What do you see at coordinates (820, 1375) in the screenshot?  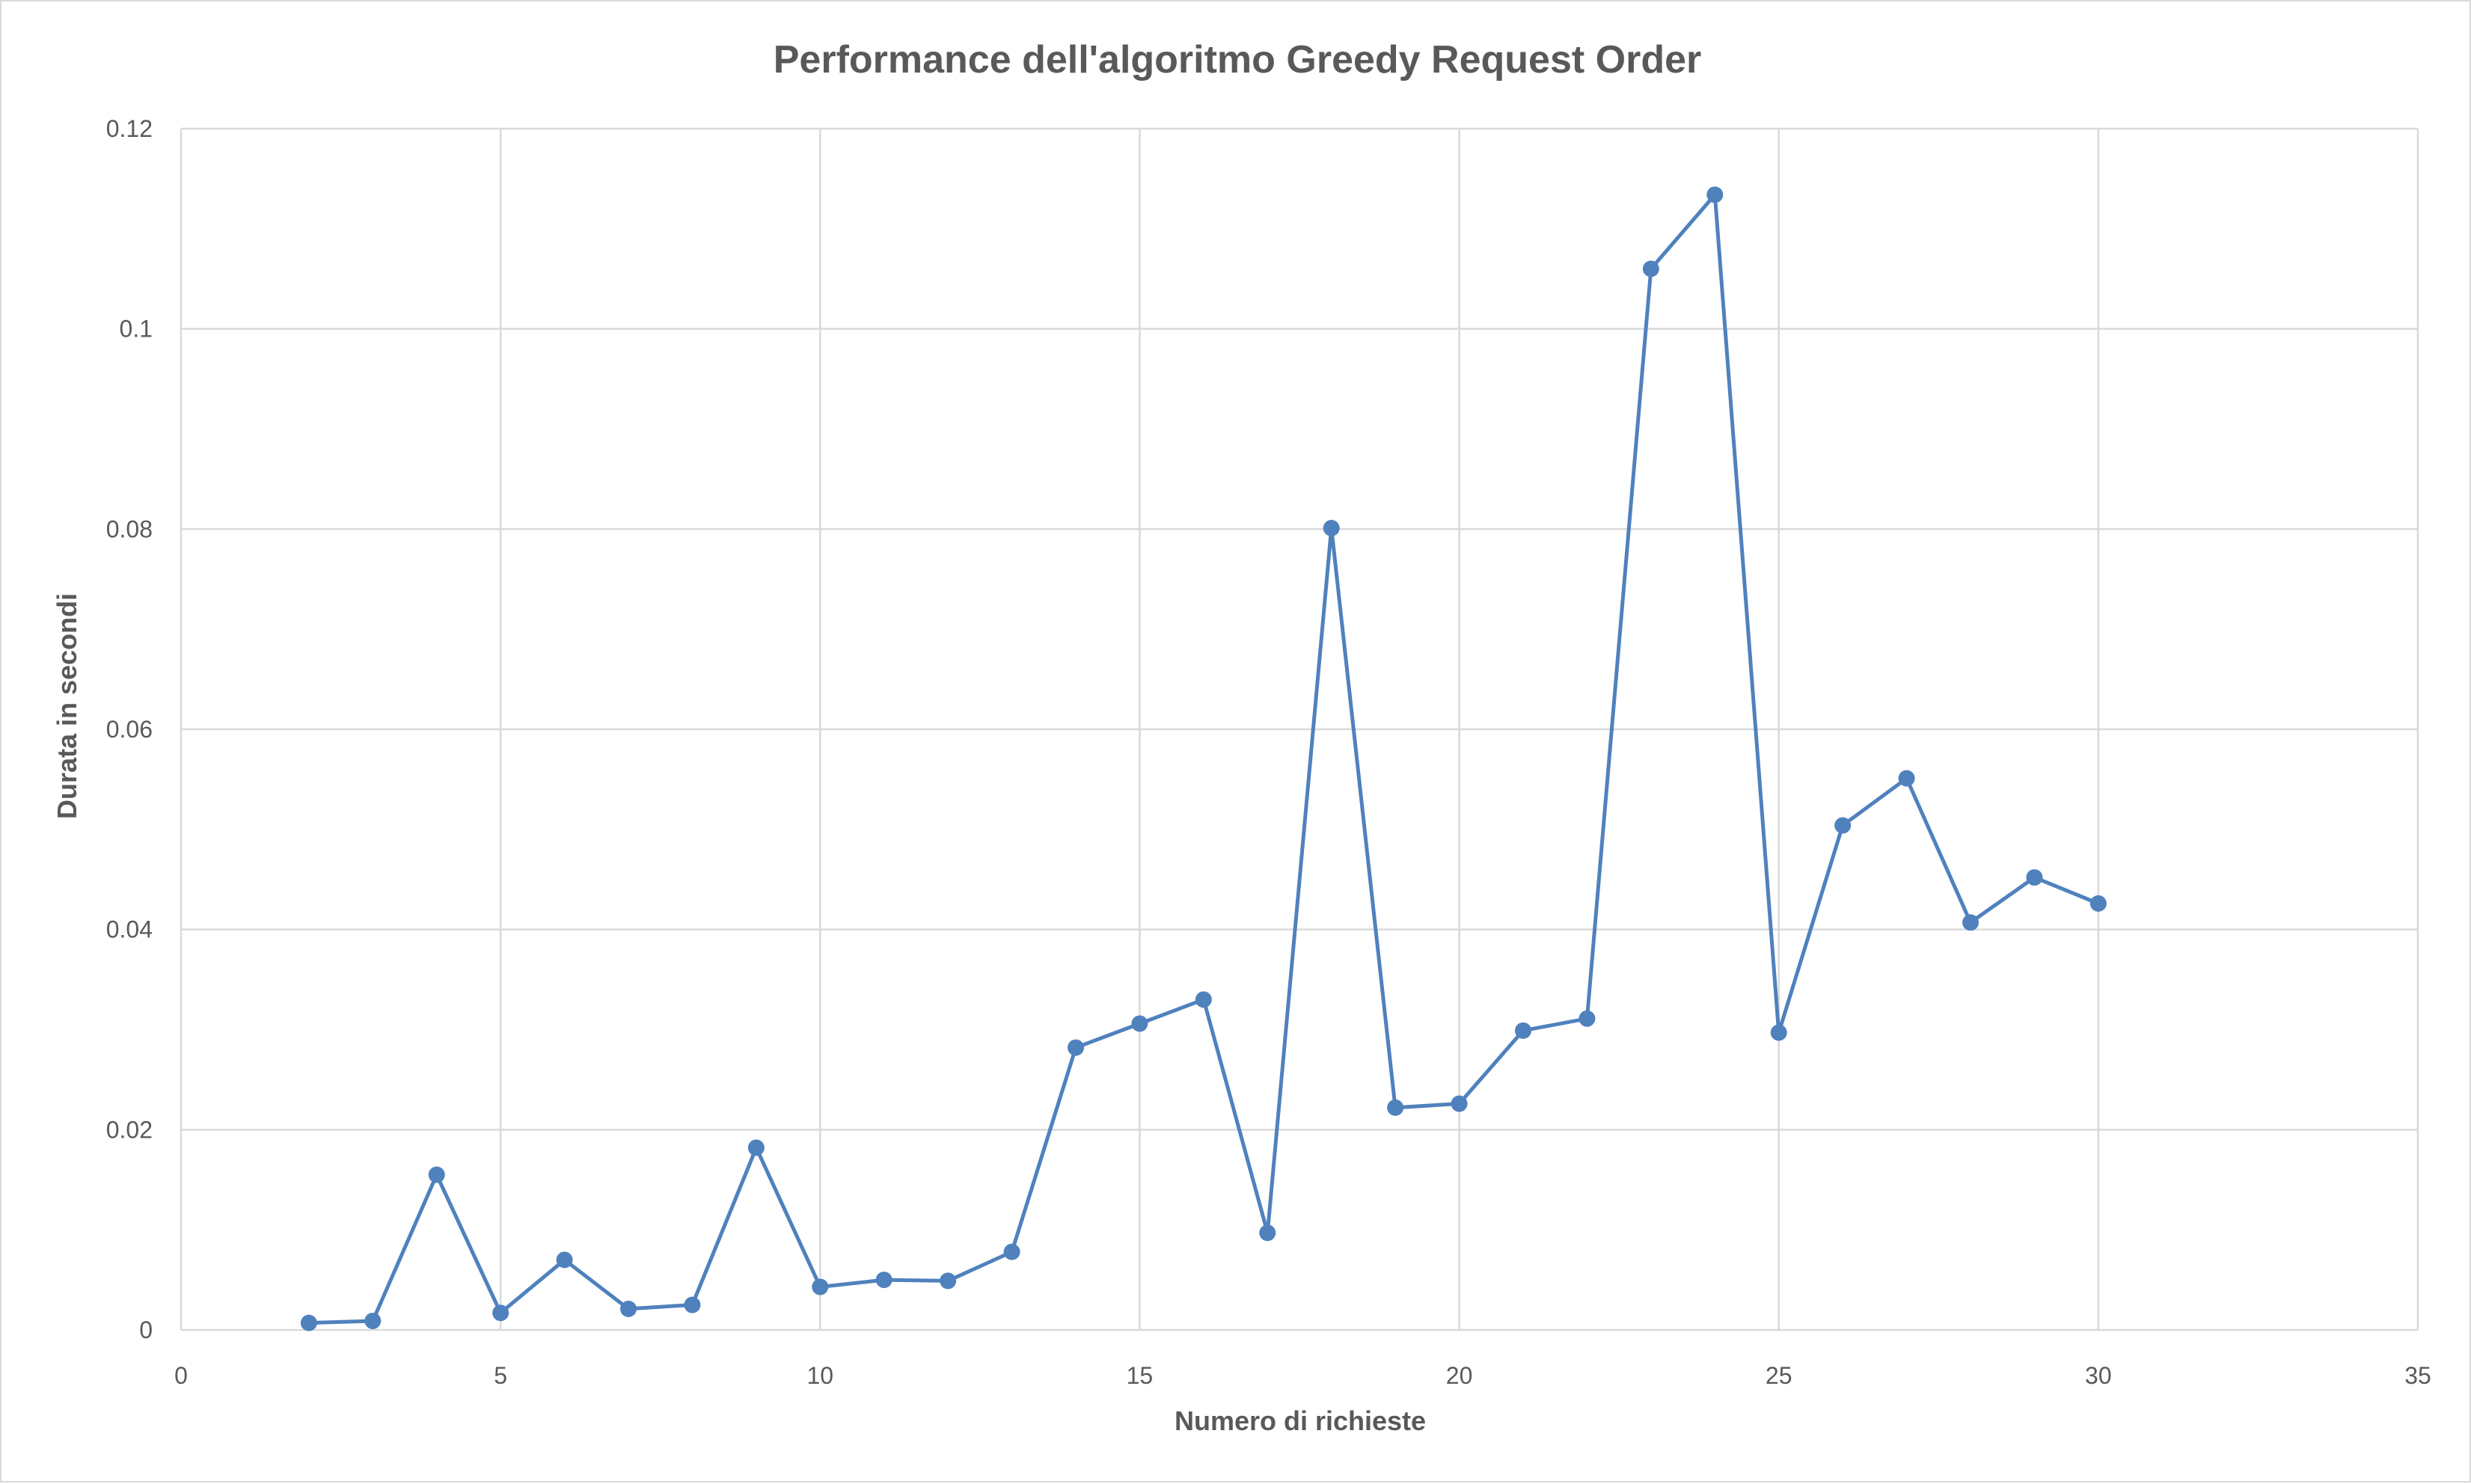 I see `x-tick-label: 10` at bounding box center [820, 1375].